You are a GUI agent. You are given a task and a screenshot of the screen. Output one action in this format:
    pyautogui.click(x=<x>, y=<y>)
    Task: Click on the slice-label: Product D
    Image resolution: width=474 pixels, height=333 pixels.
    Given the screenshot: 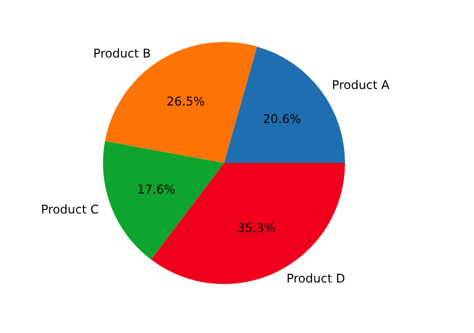 What is the action you would take?
    pyautogui.click(x=316, y=278)
    